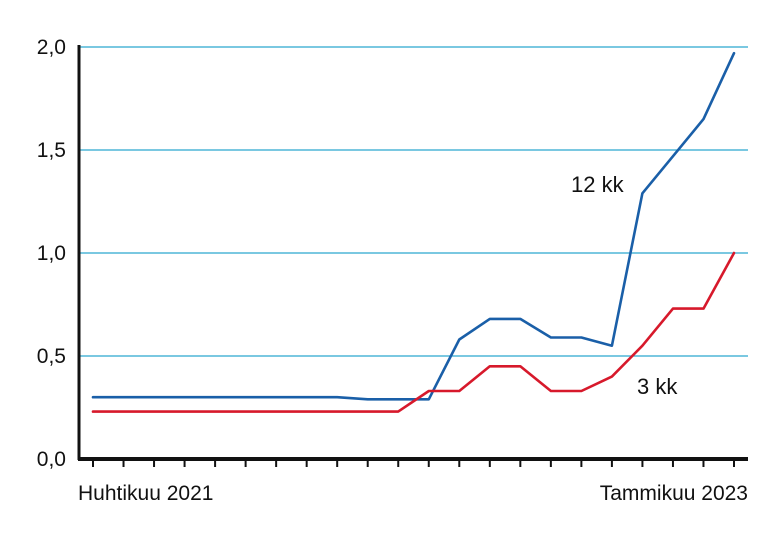  I want to click on y-tick-label: 2,0, so click(51, 47).